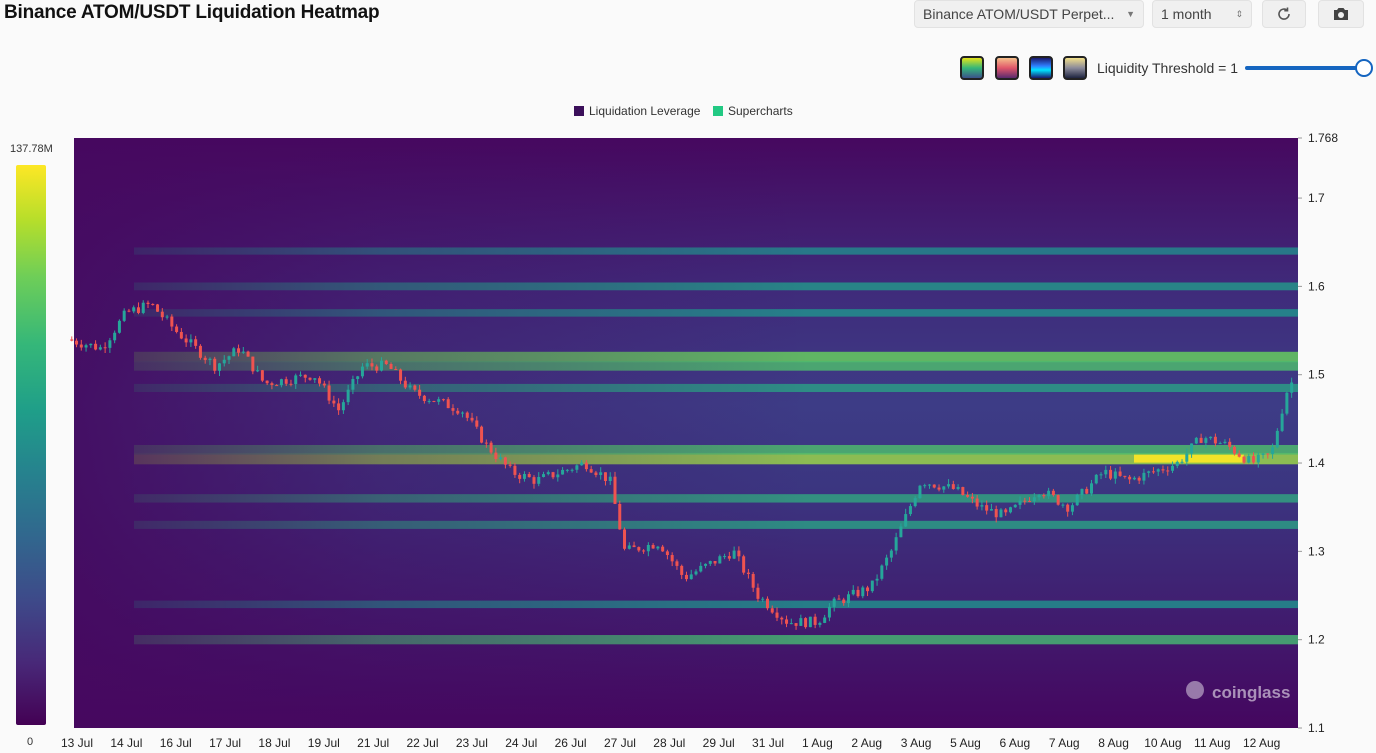  I want to click on x-tick-label: 17 Jul, so click(225, 743).